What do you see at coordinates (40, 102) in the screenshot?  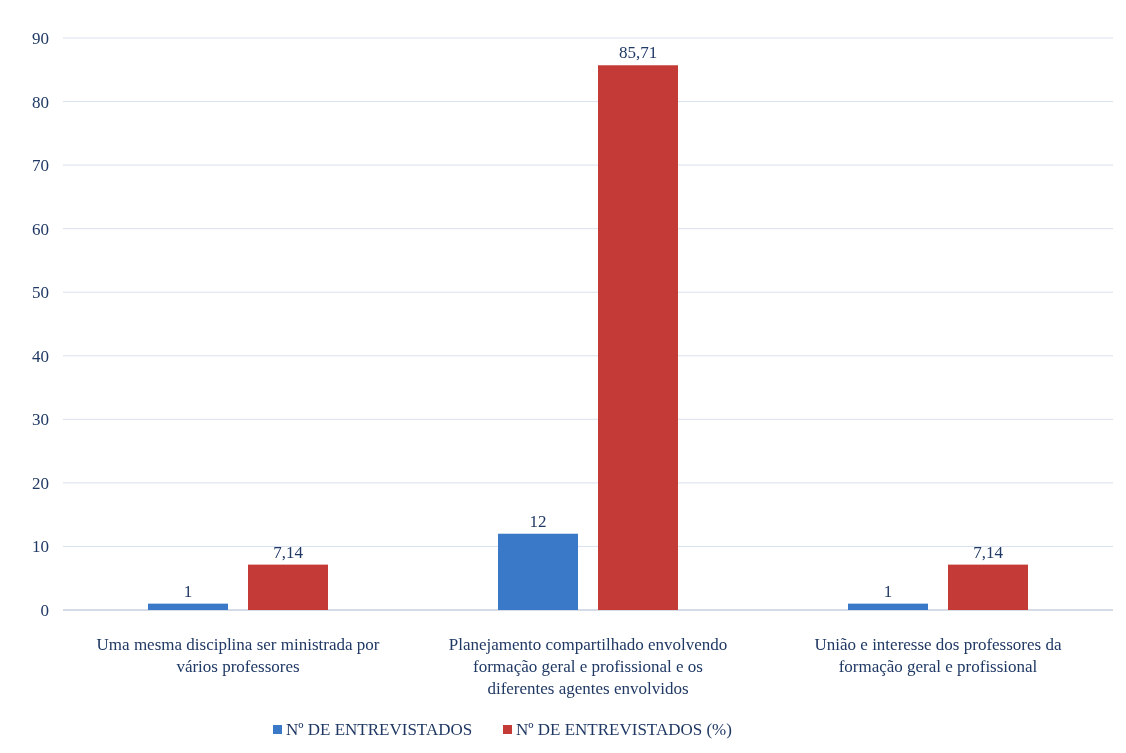 I see `y-tick-label: 80` at bounding box center [40, 102].